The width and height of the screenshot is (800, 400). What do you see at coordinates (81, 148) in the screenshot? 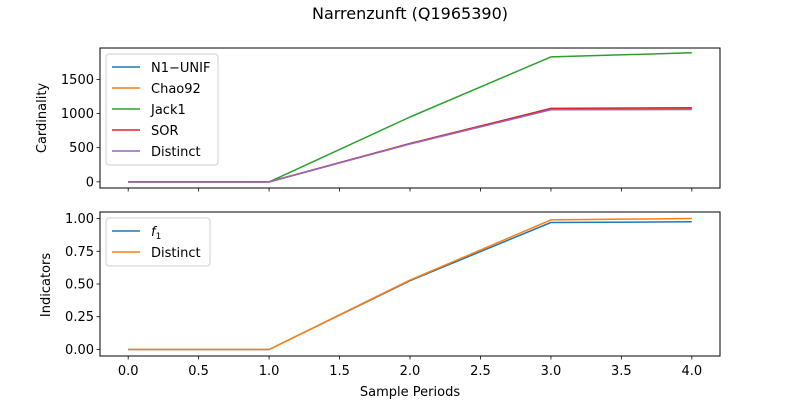
I see `cardinality-y-tick-label: 500` at bounding box center [81, 148].